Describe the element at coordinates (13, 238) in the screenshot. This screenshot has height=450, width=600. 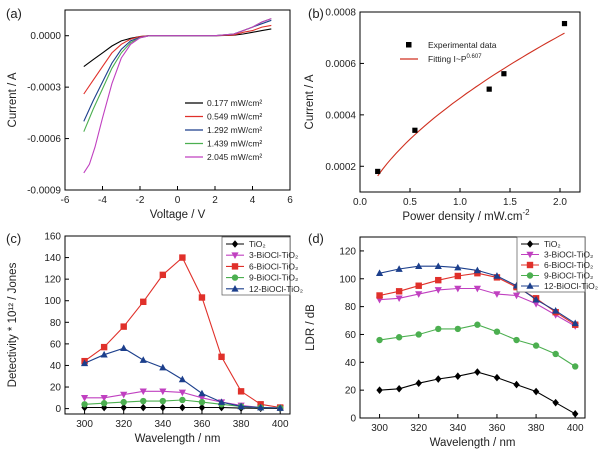
I see `panel-label-c: (c)` at that location.